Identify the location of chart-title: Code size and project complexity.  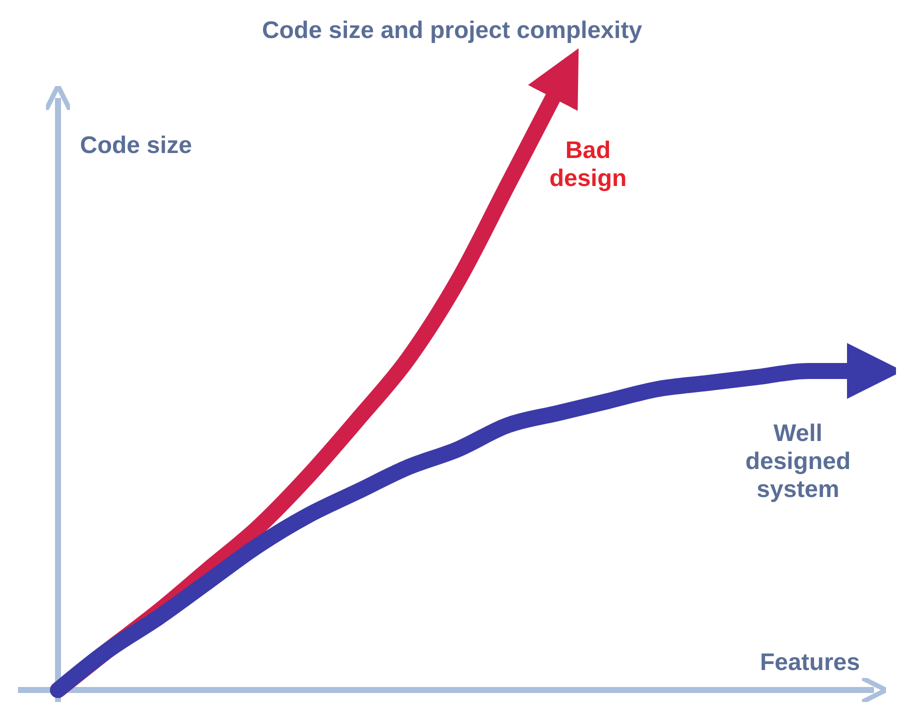
(452, 30).